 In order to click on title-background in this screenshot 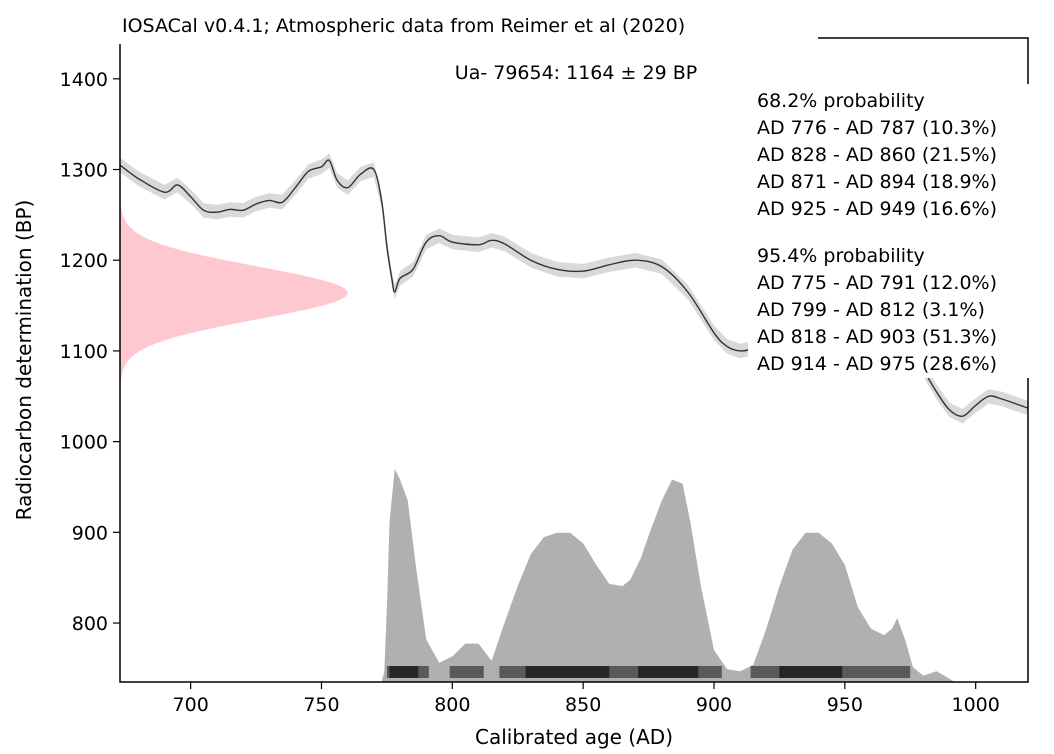, I will do `click(468, 27)`.